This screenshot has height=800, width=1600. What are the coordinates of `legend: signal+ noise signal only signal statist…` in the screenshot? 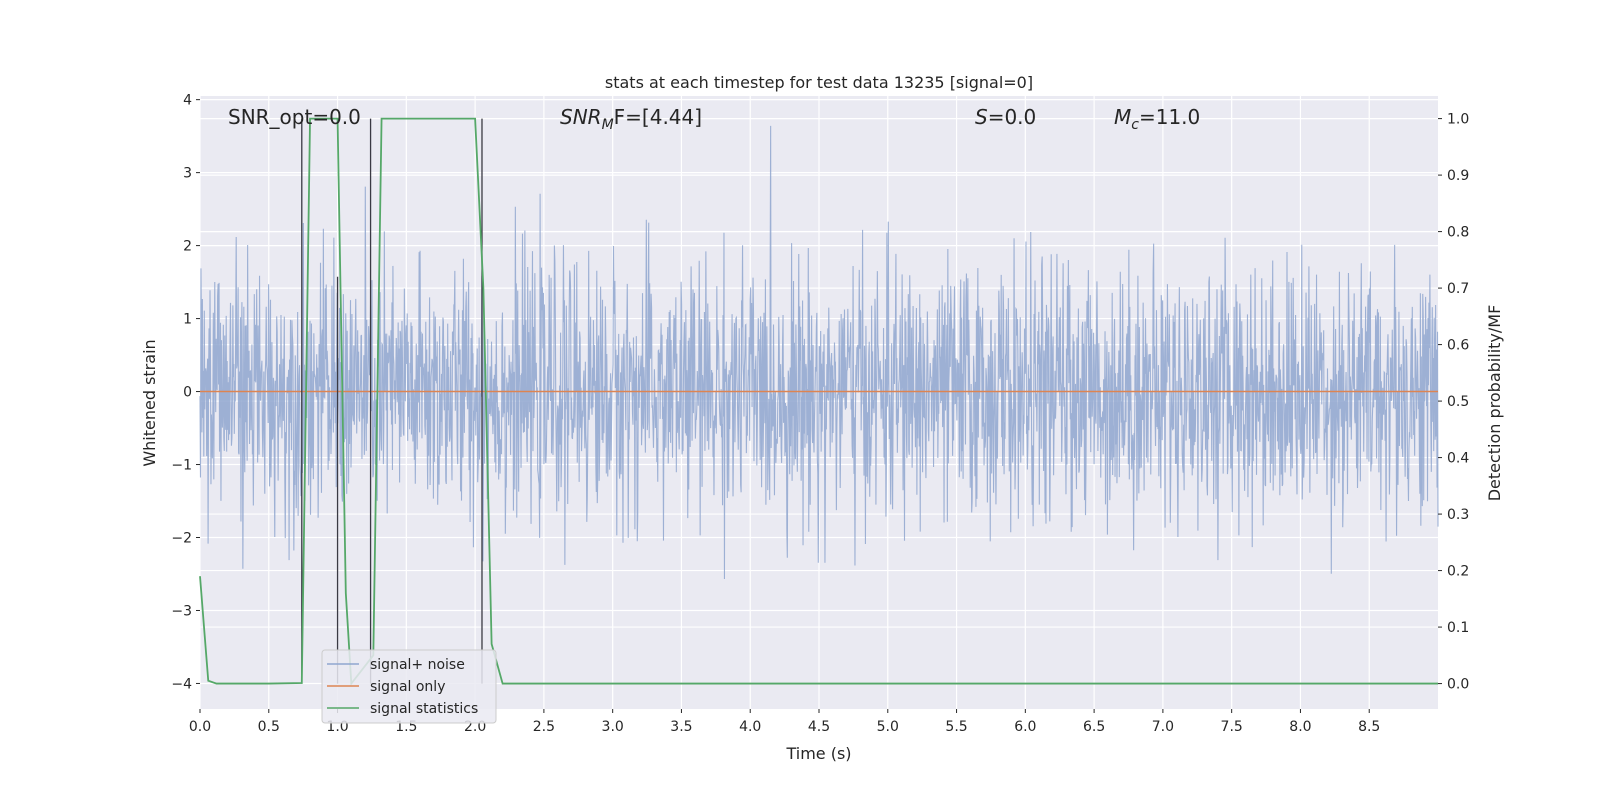 It's located at (409, 686).